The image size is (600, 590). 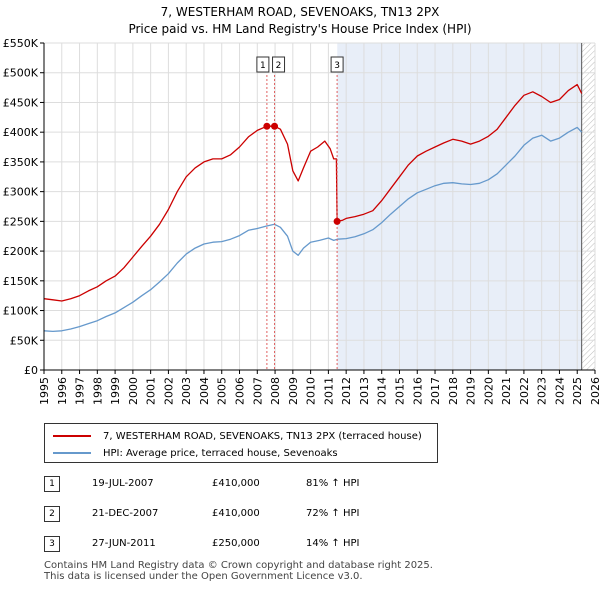 I want to click on x-tick-label: 2013, so click(x=364, y=391).